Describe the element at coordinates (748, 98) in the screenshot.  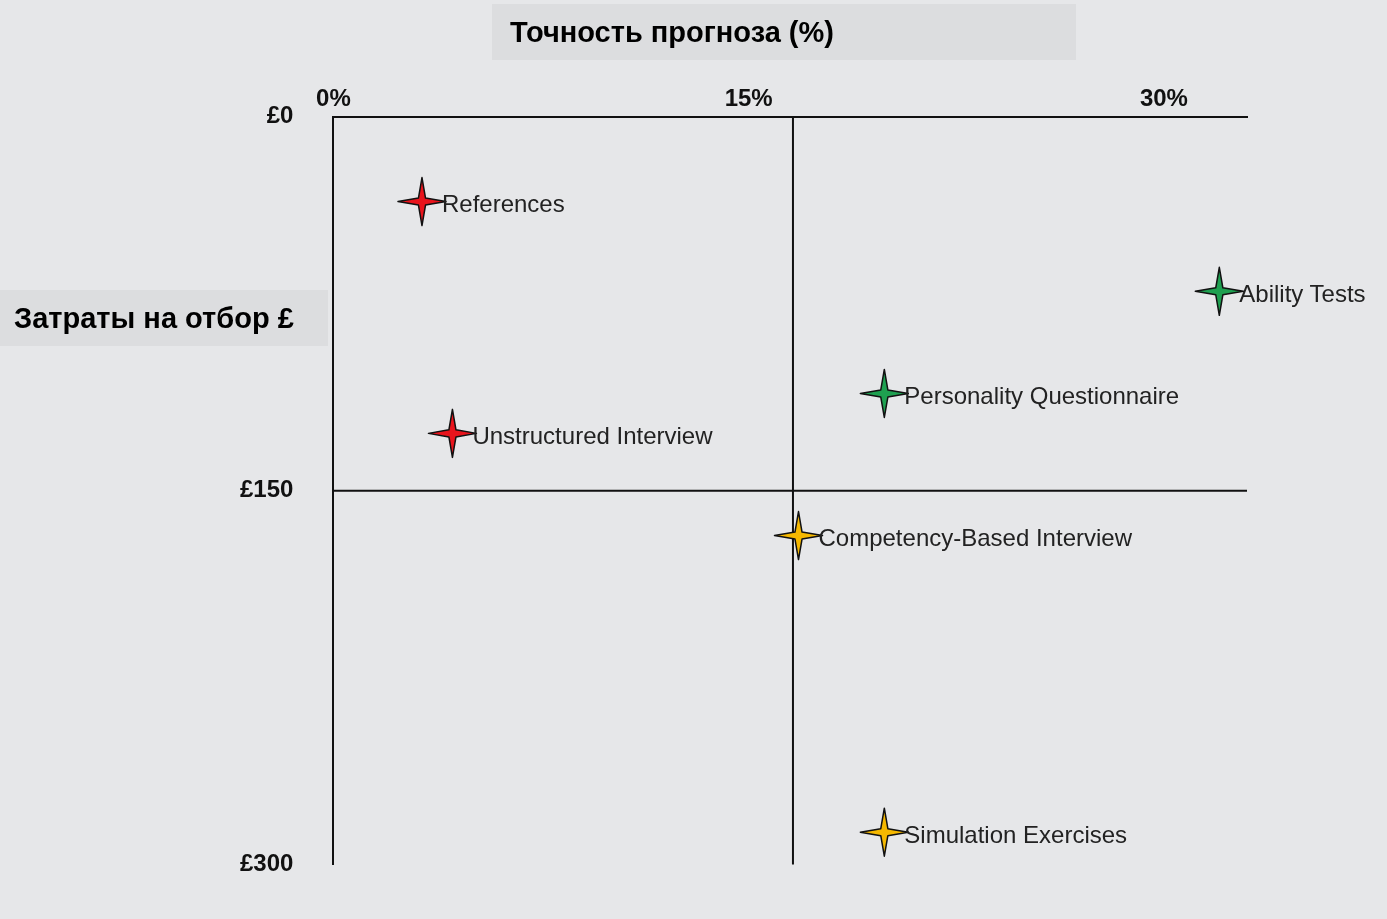
I see `x-tick-label: 15%` at that location.